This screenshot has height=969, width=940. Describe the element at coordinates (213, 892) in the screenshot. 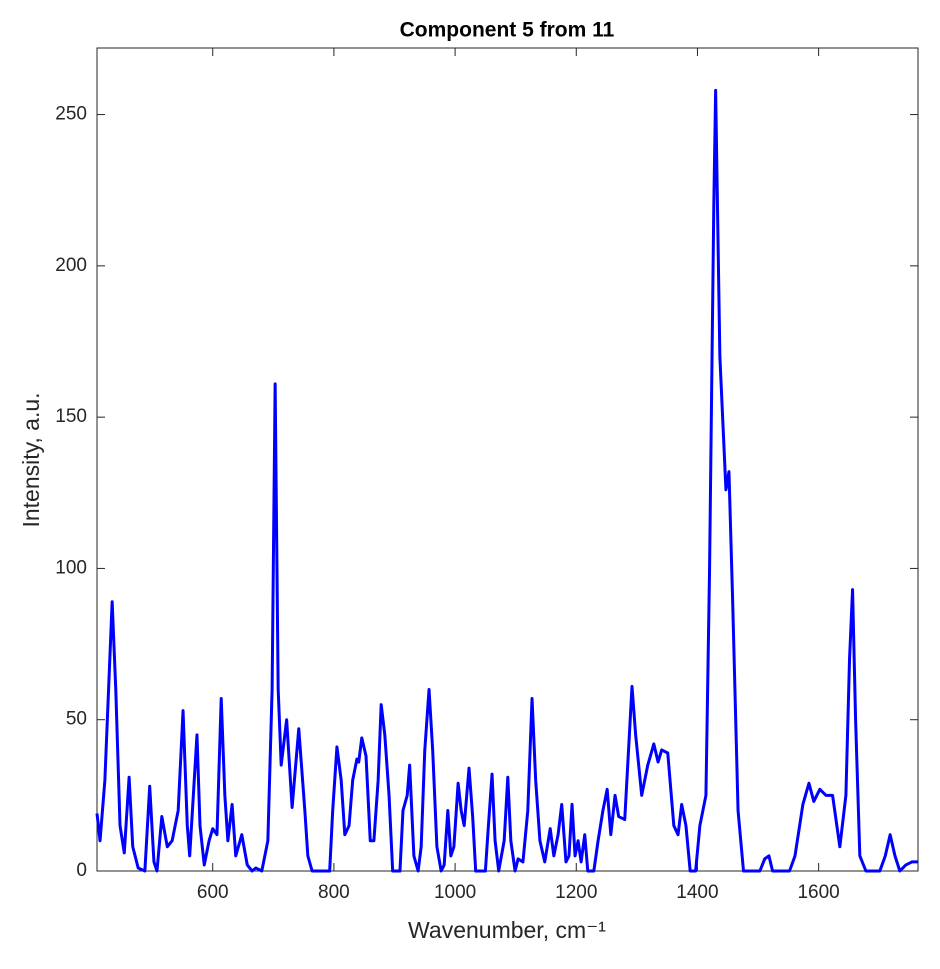

I see `x-tick-label: 600` at that location.